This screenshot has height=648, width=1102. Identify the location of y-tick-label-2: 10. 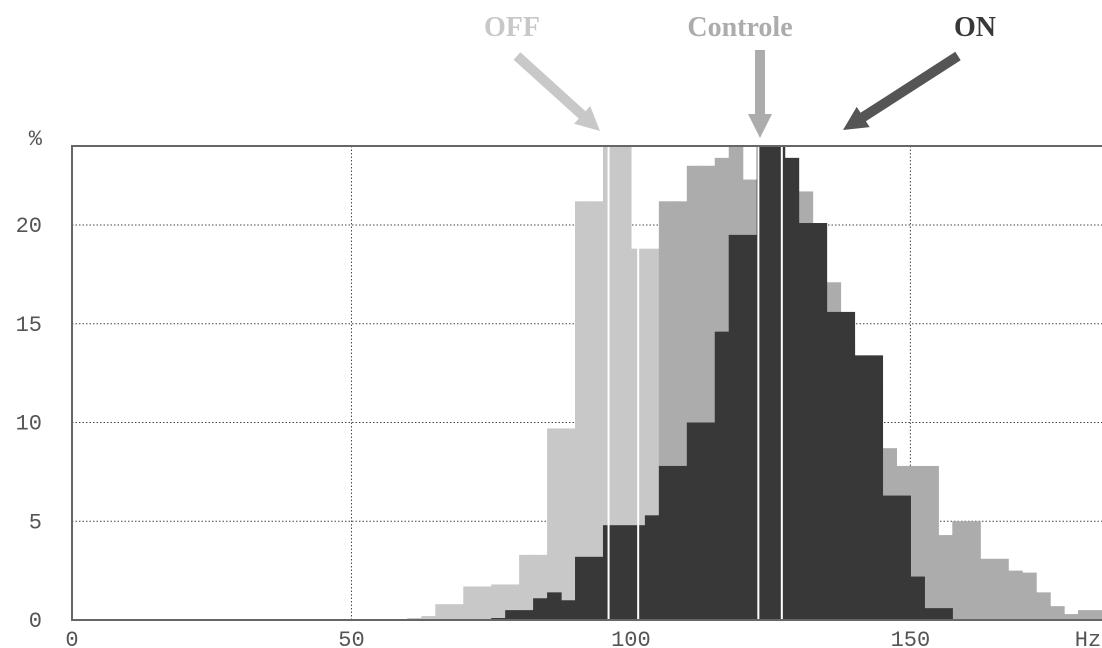
(29, 424).